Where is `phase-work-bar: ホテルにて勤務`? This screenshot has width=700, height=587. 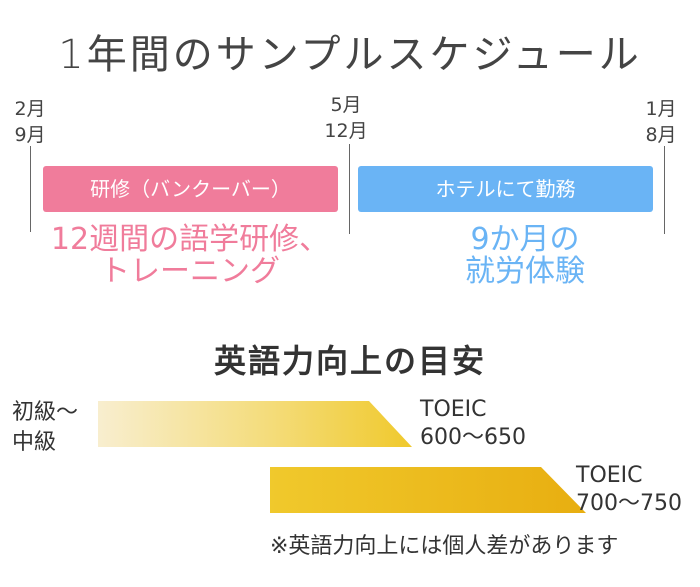 phase-work-bar: ホテルにて勤務 is located at coordinates (505, 189).